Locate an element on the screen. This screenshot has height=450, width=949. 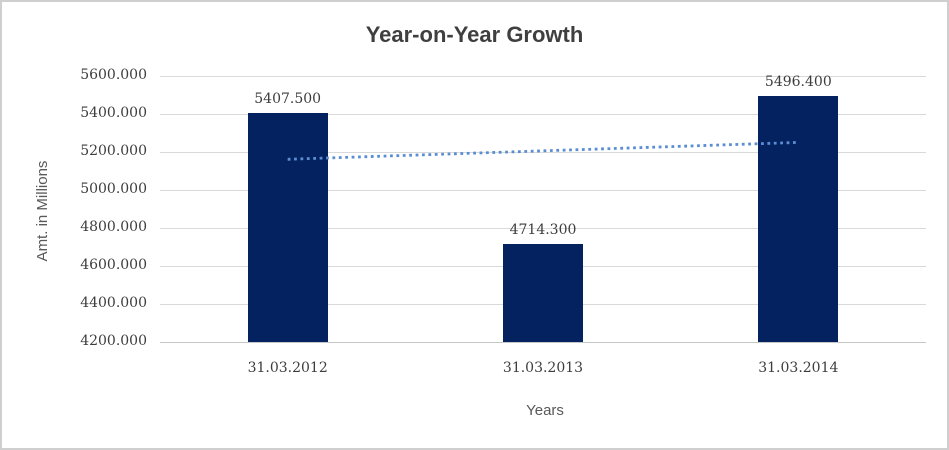
bar-data-label: 5407.500 is located at coordinates (288, 98).